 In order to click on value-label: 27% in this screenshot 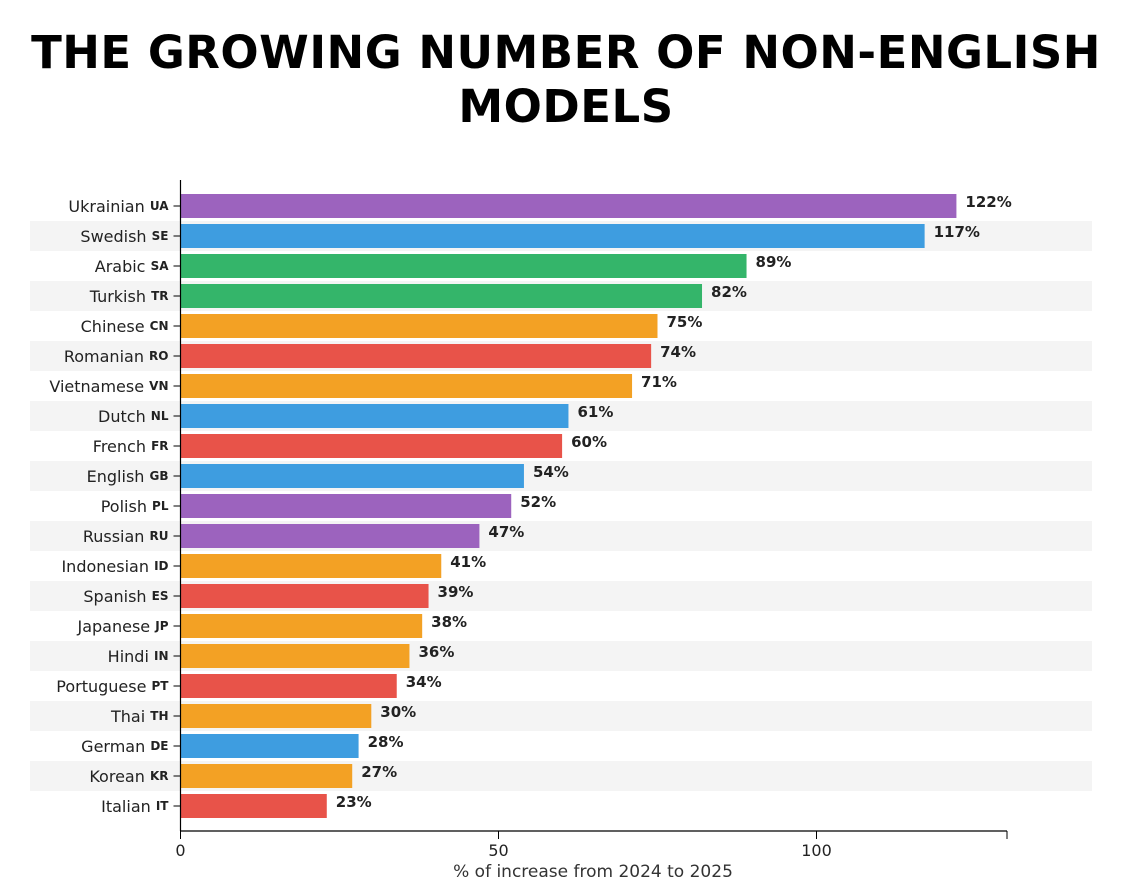, I will do `click(379, 772)`.